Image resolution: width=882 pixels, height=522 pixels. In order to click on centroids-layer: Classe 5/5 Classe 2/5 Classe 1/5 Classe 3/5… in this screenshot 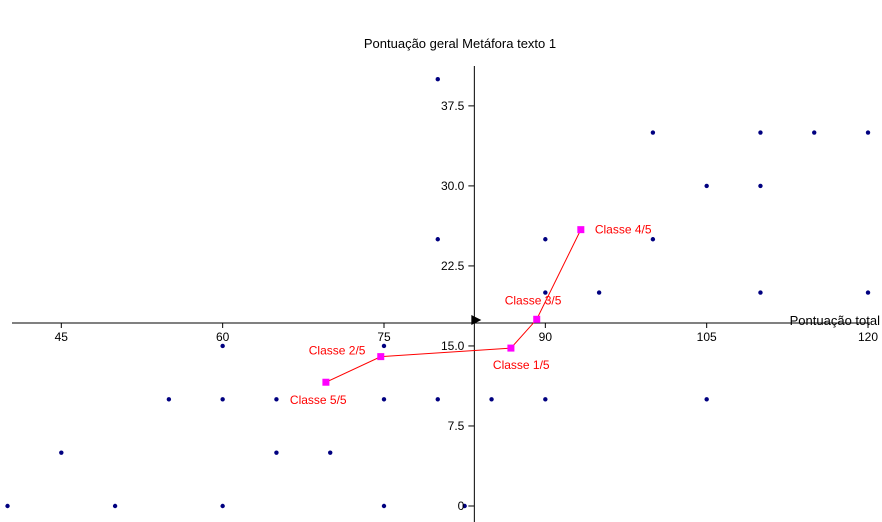, I will do `click(471, 315)`.